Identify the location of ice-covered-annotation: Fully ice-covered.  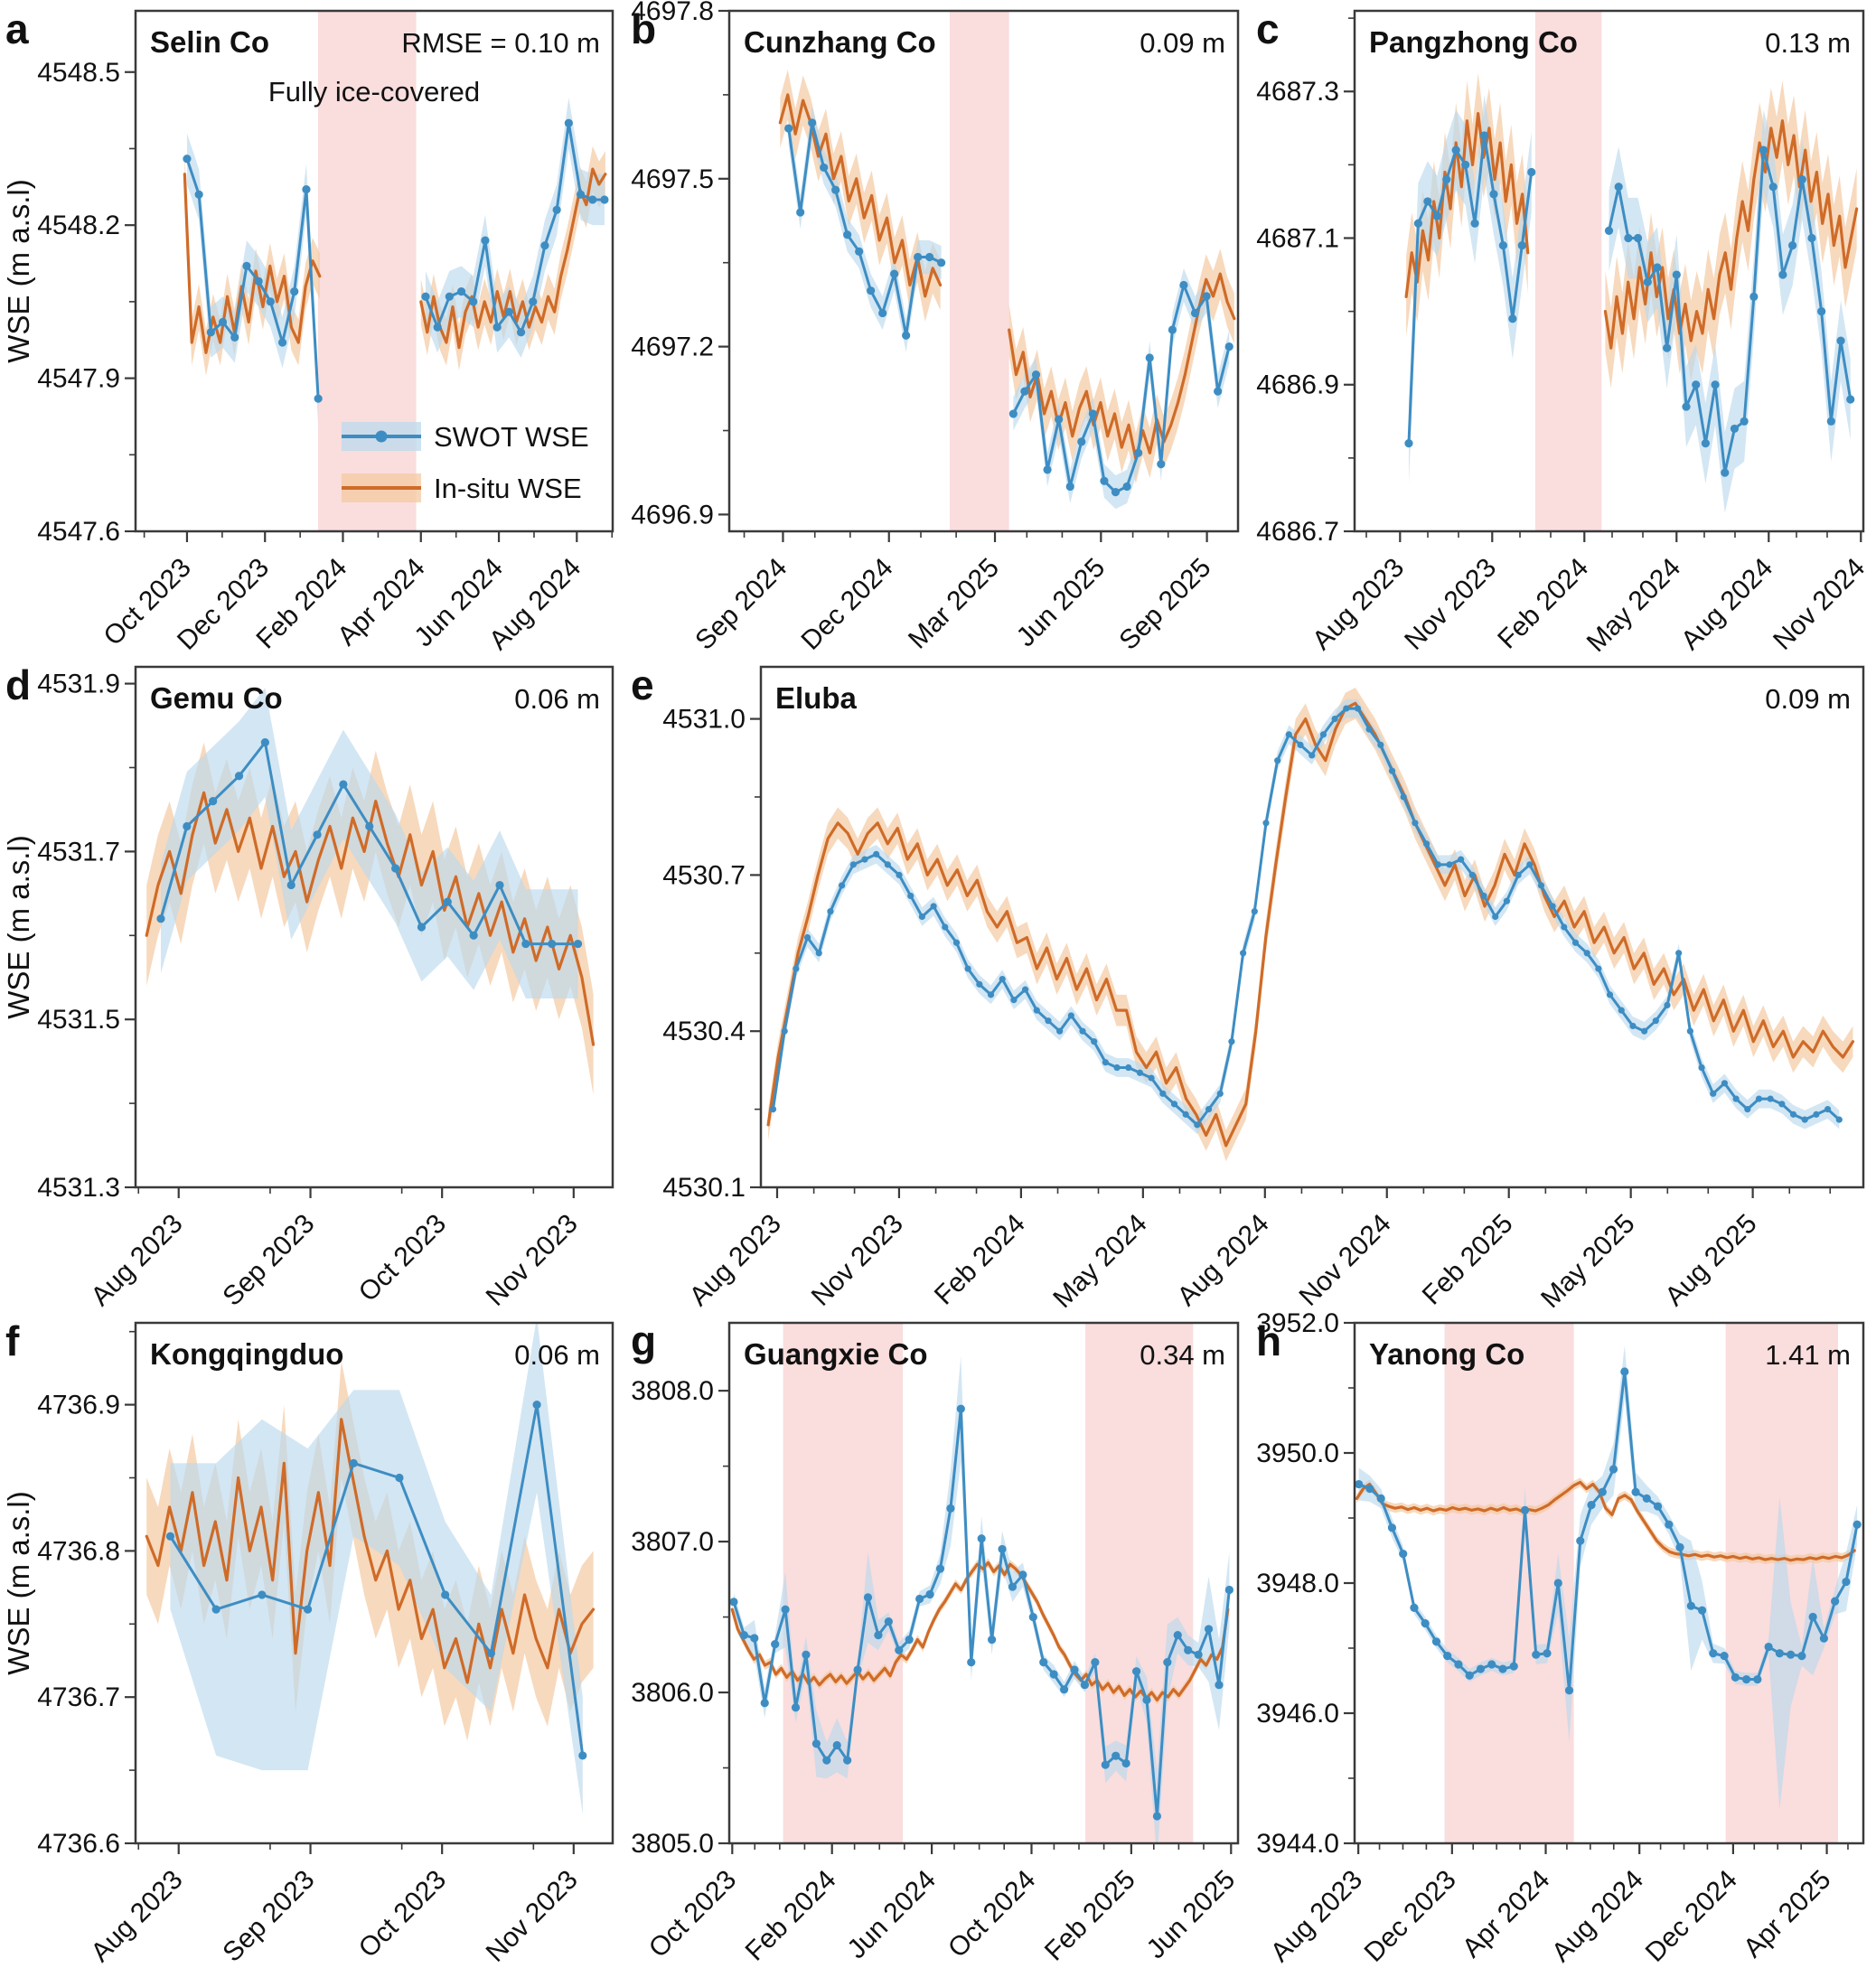
(374, 92).